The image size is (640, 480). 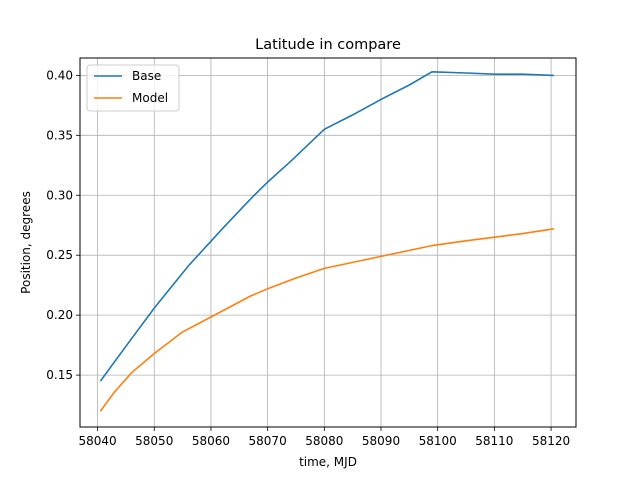 I want to click on x-tick-label: 58110, so click(x=494, y=441).